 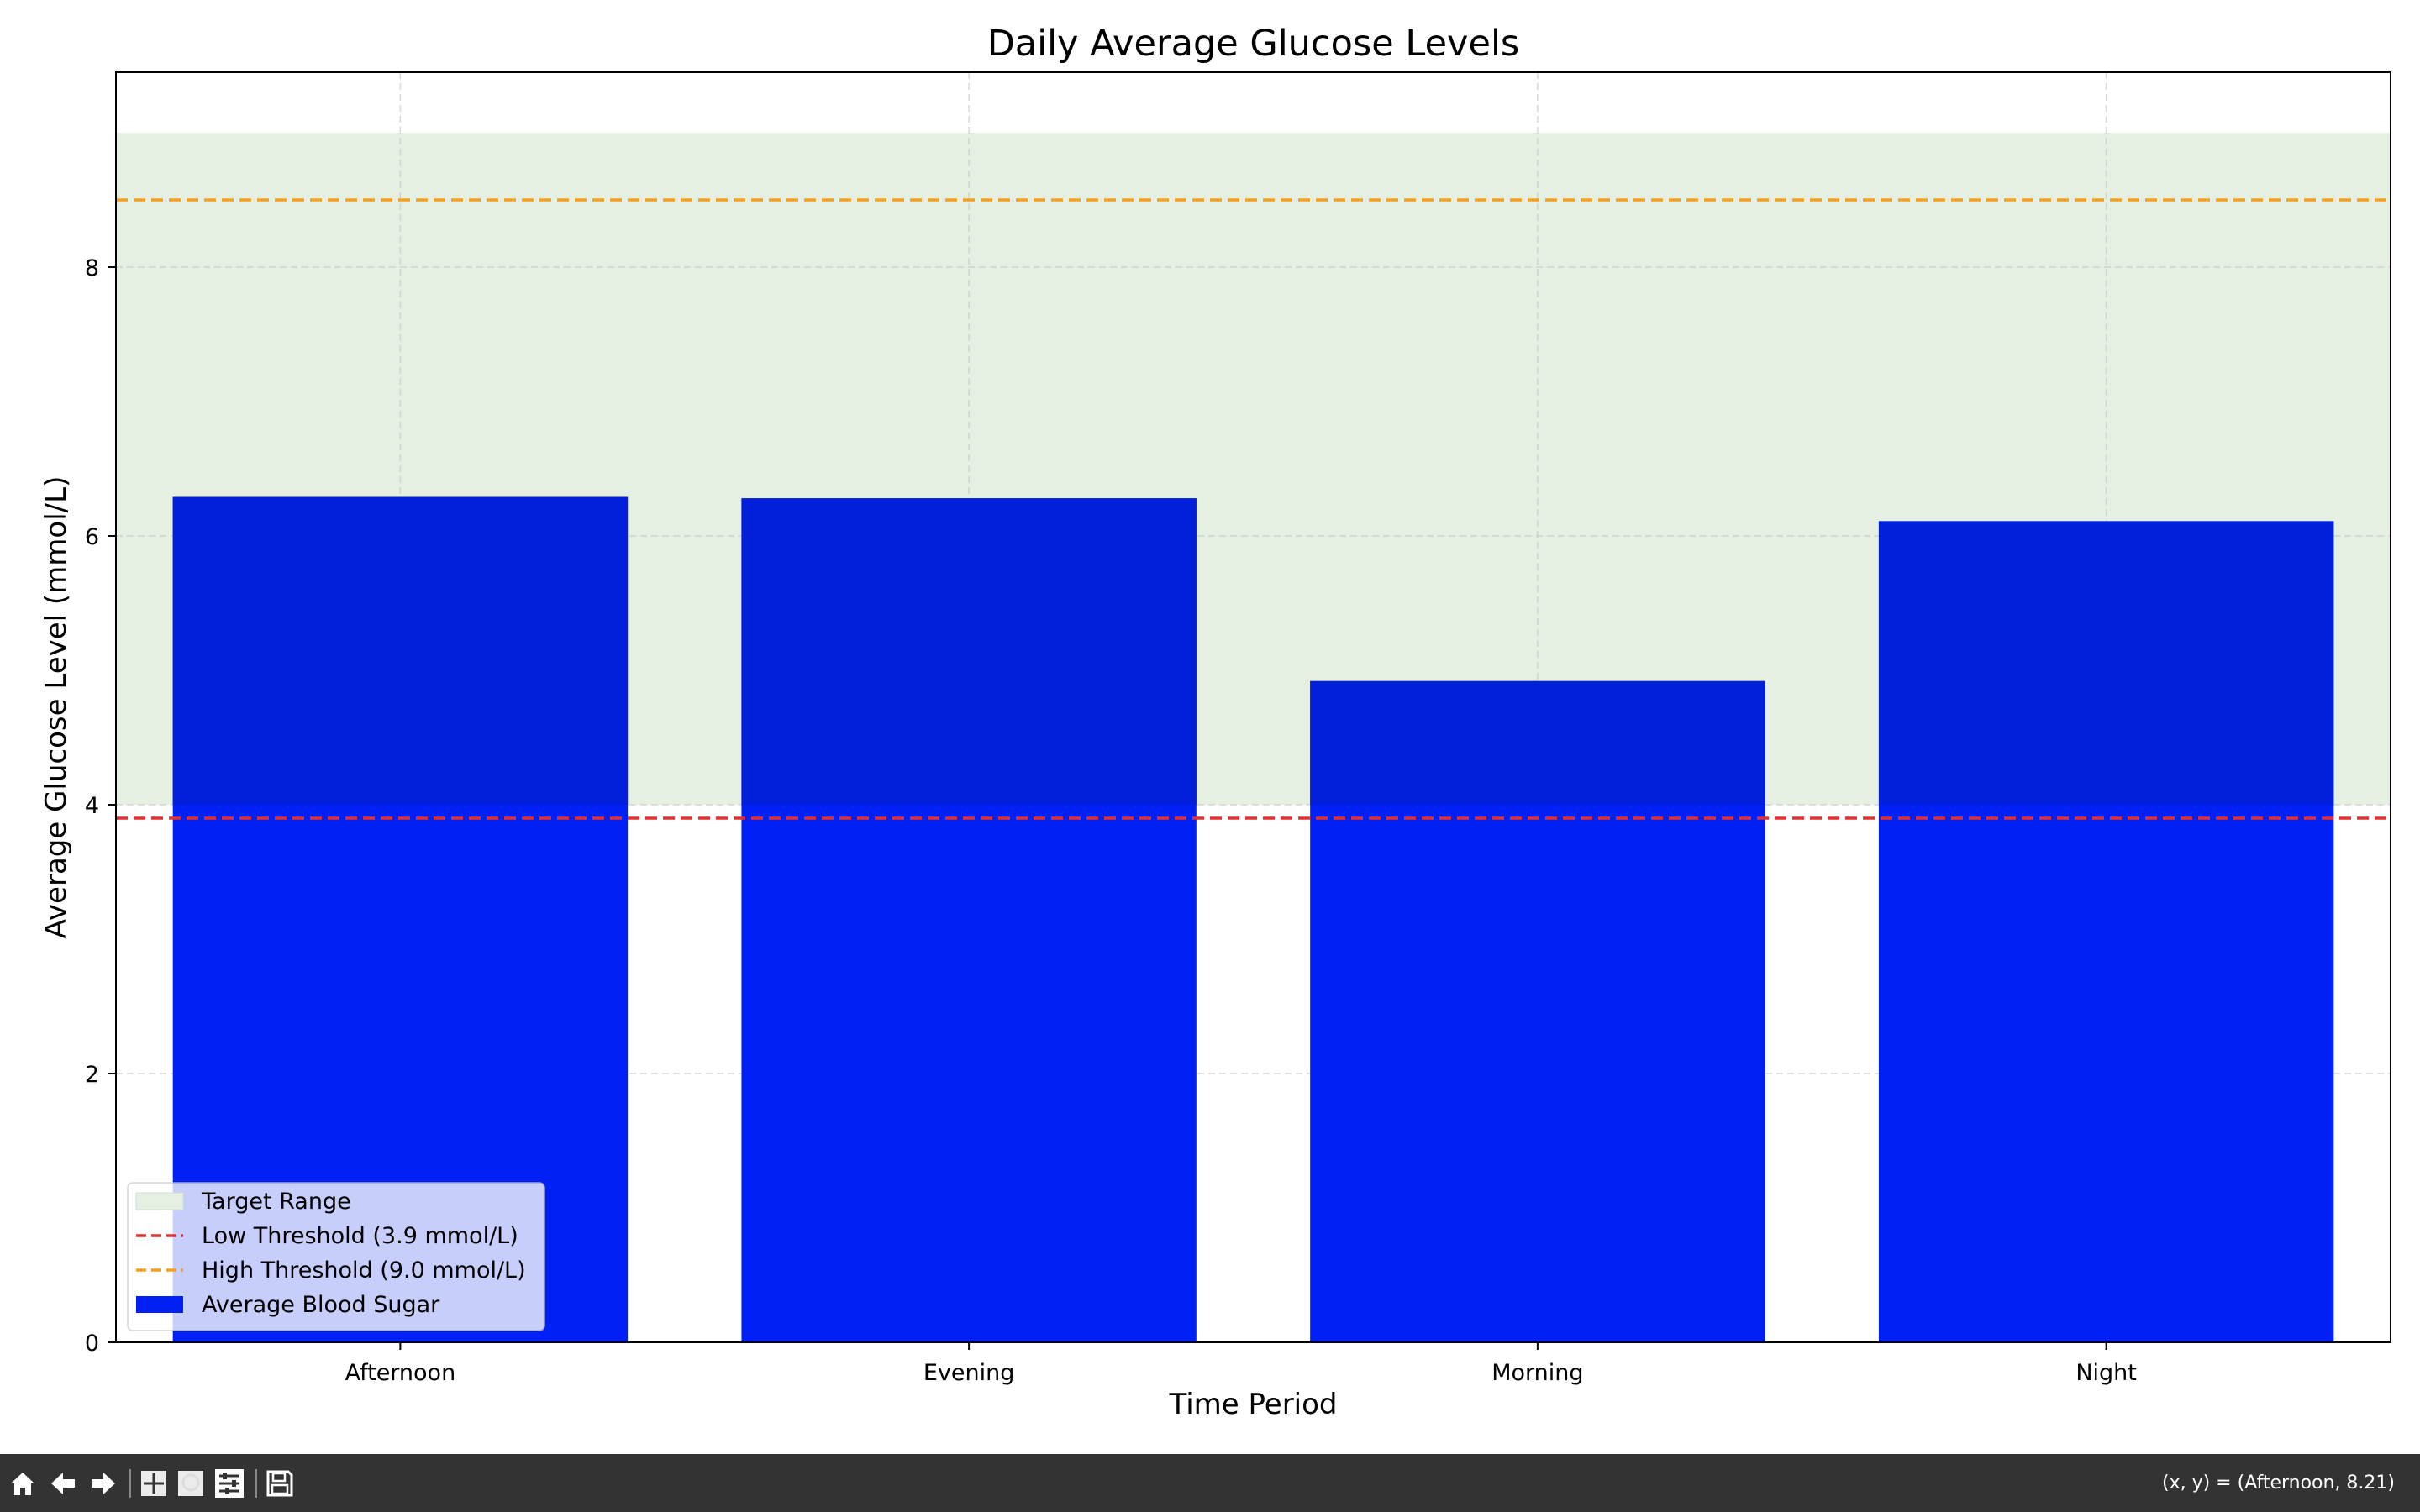 What do you see at coordinates (2278, 1483) in the screenshot?
I see `coordinate-readout: (x, y) = (Afternoon, 8.21)` at bounding box center [2278, 1483].